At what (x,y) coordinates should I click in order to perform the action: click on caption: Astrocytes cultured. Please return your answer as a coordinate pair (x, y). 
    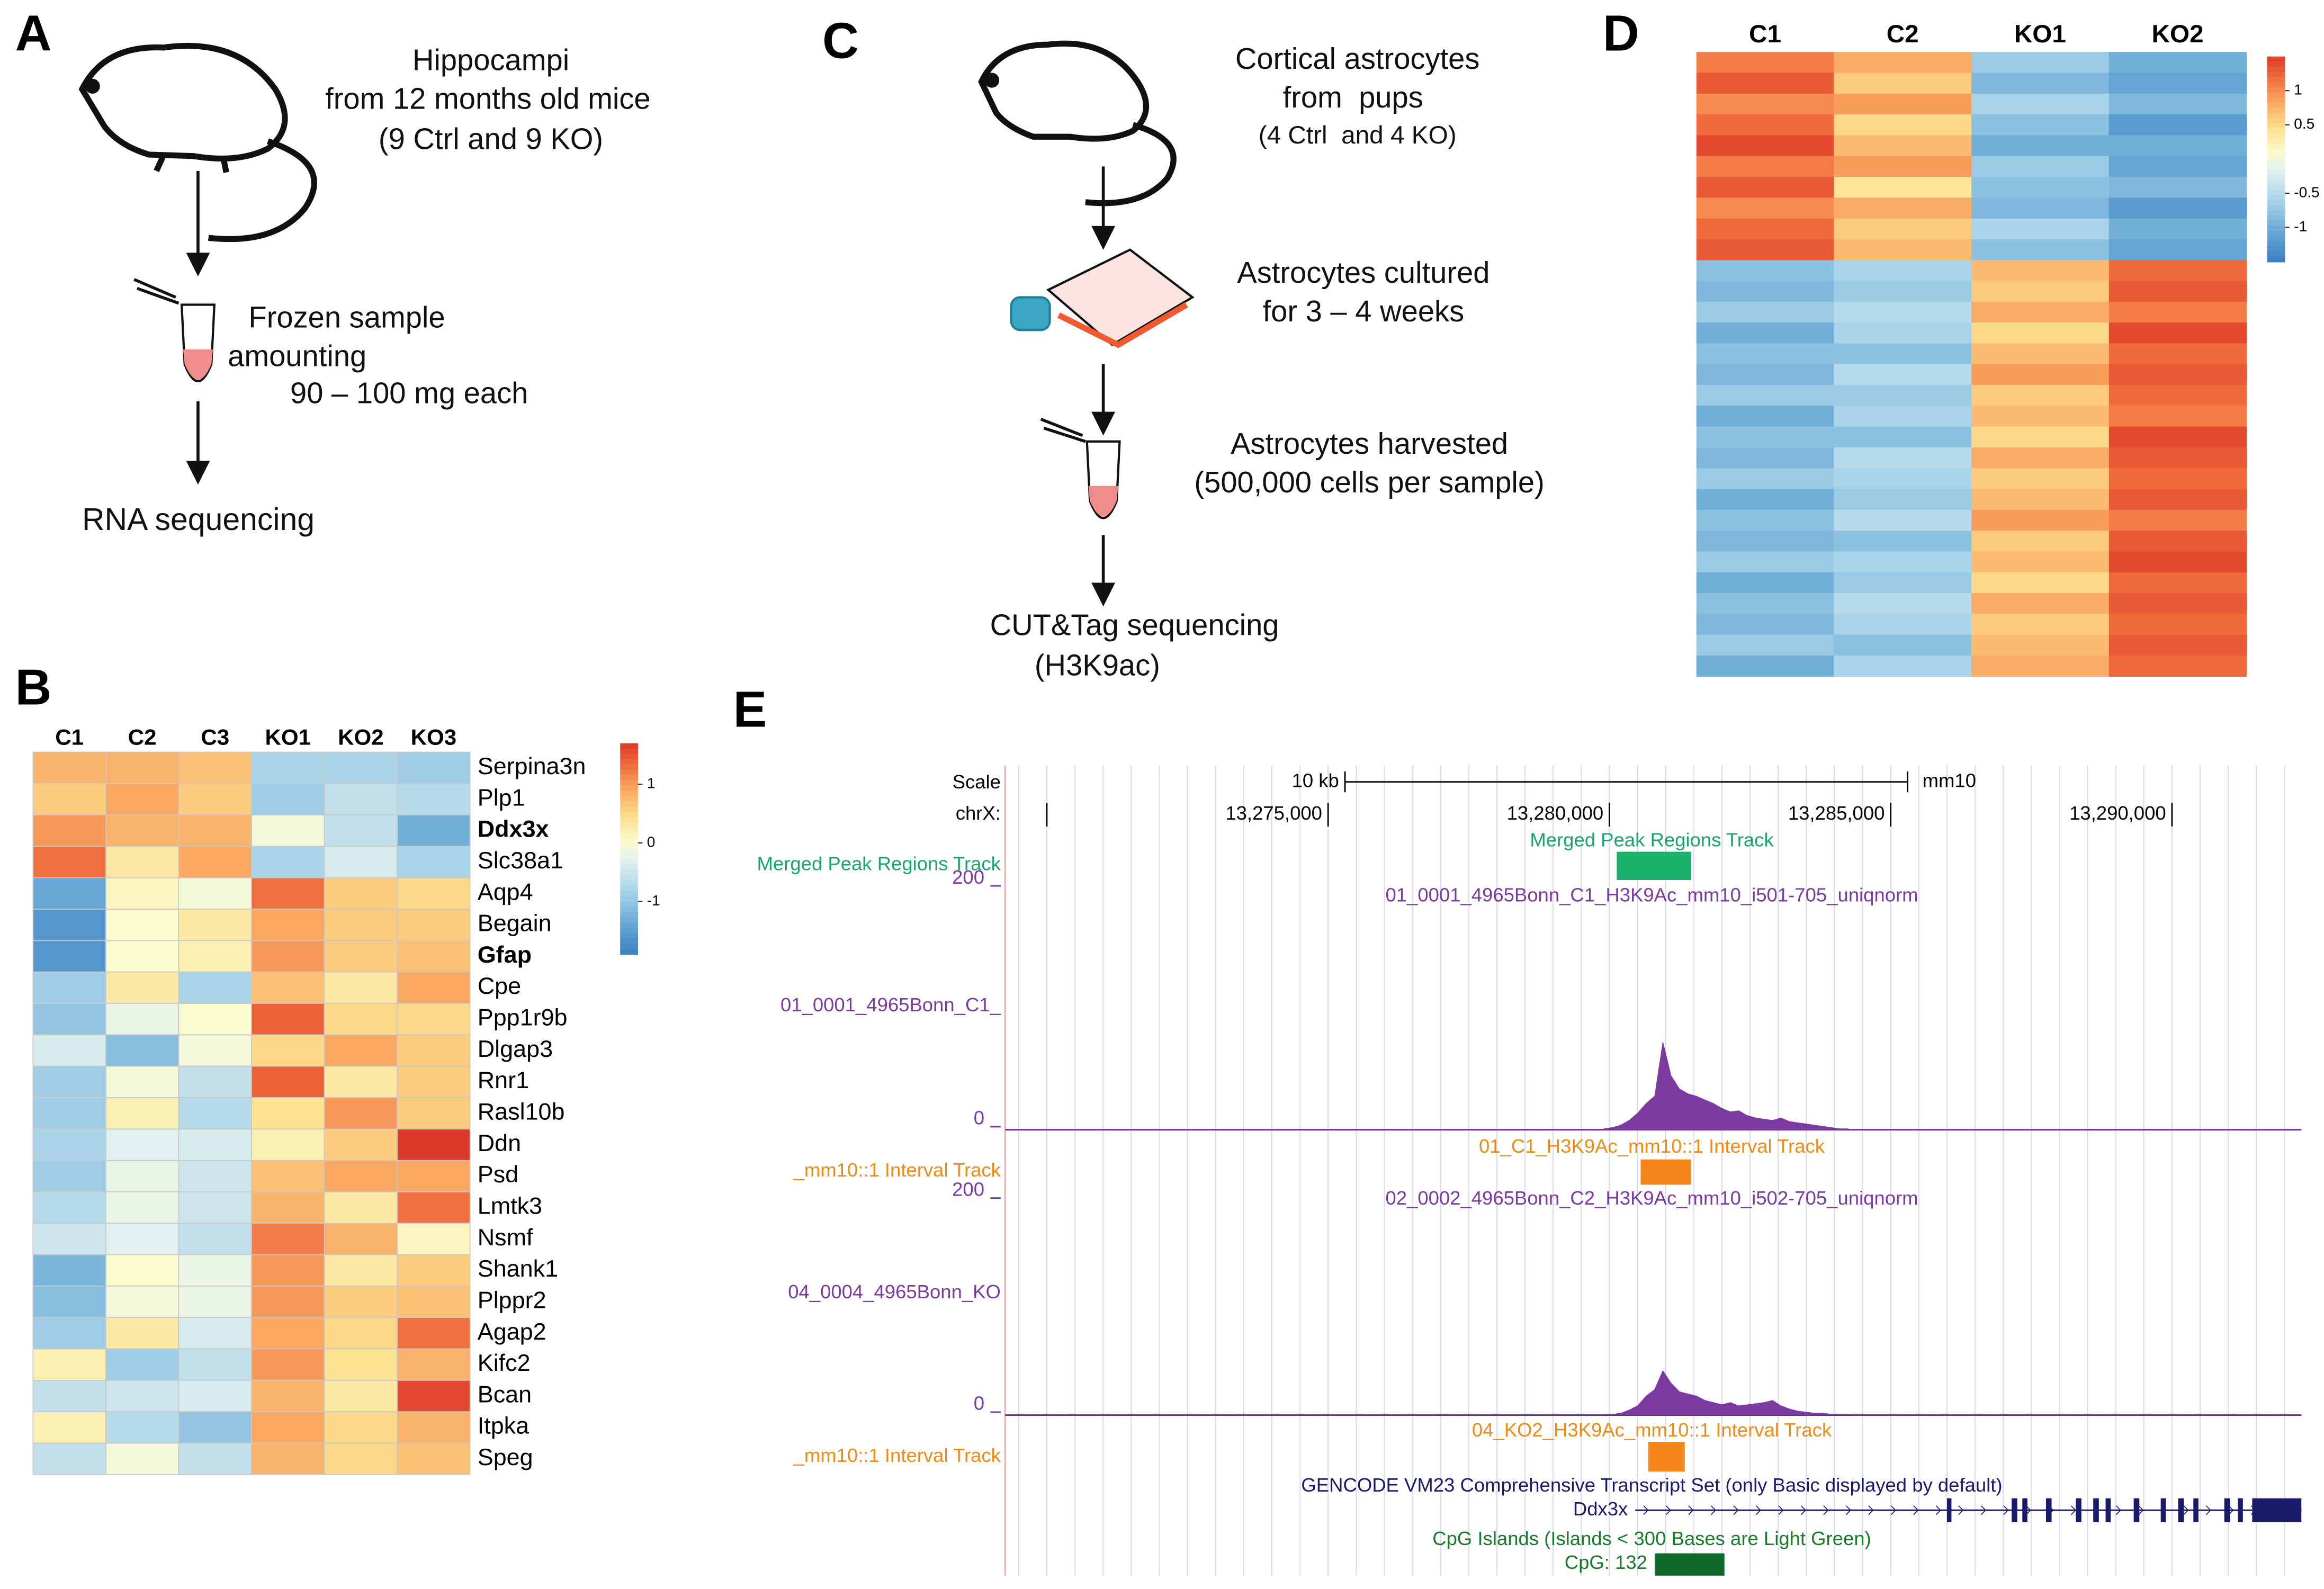
    Looking at the image, I should click on (1363, 272).